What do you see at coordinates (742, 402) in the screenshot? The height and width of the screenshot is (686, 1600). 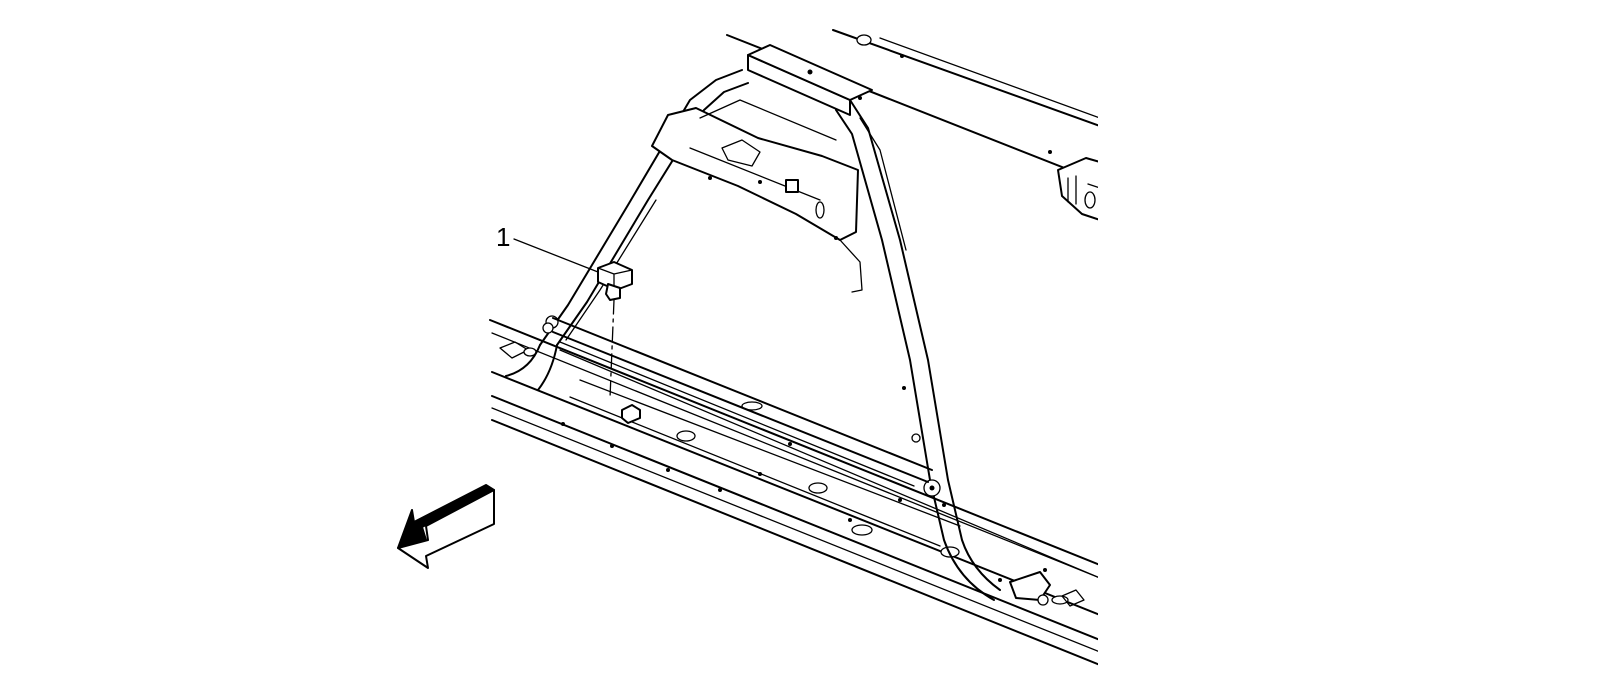 I see `cross-bar` at bounding box center [742, 402].